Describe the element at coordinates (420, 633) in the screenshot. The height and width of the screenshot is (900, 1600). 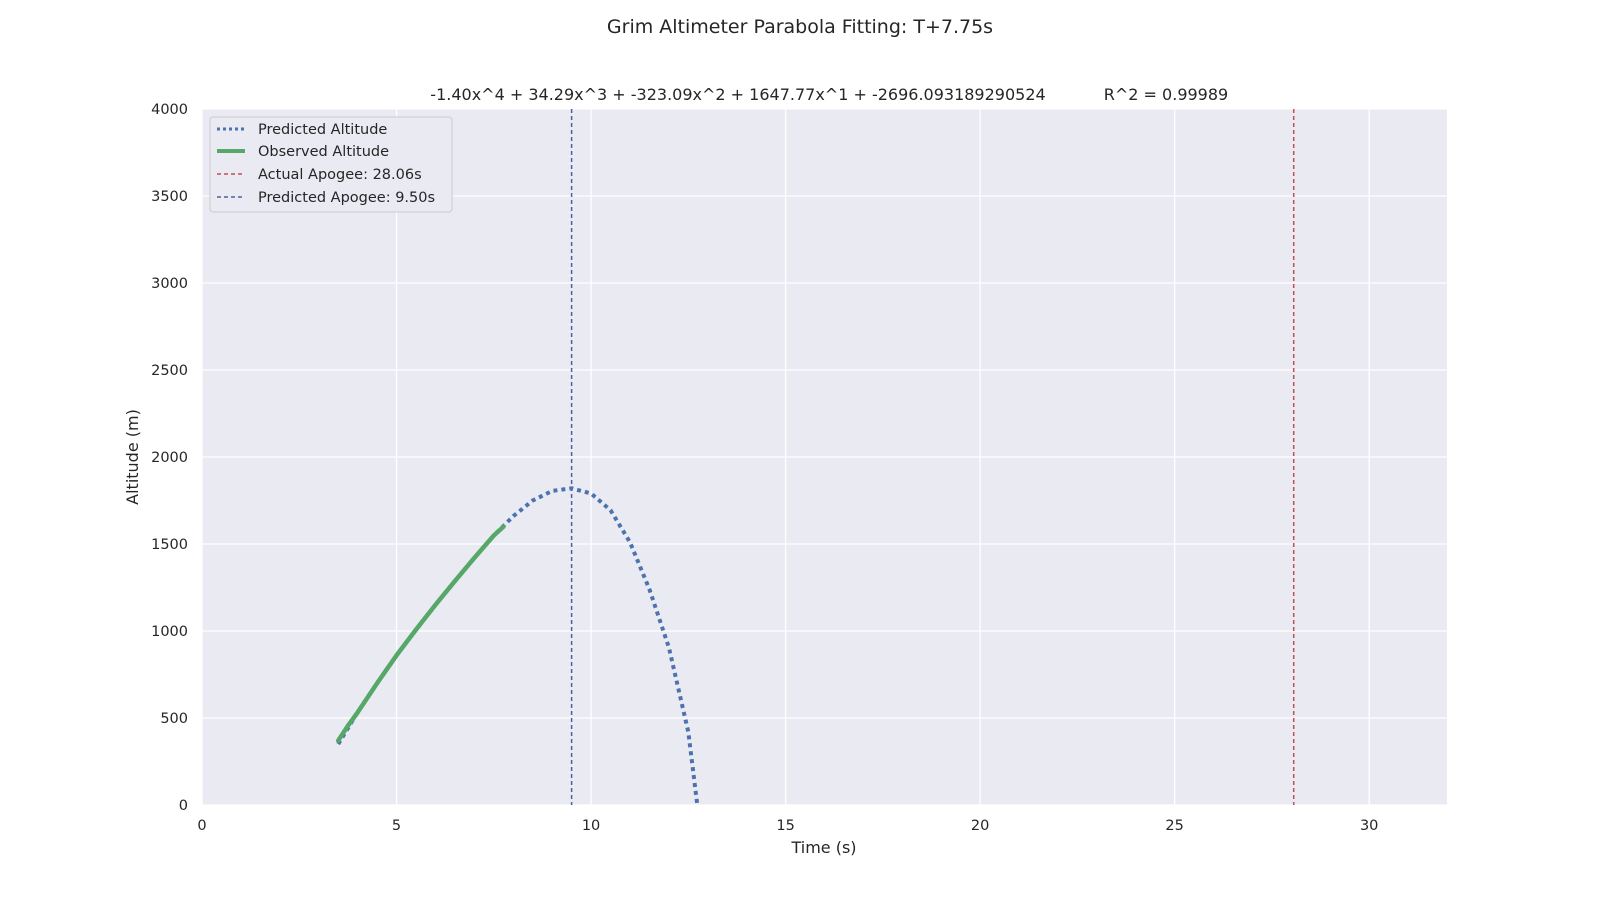
I see `series-line-observed-altitude` at that location.